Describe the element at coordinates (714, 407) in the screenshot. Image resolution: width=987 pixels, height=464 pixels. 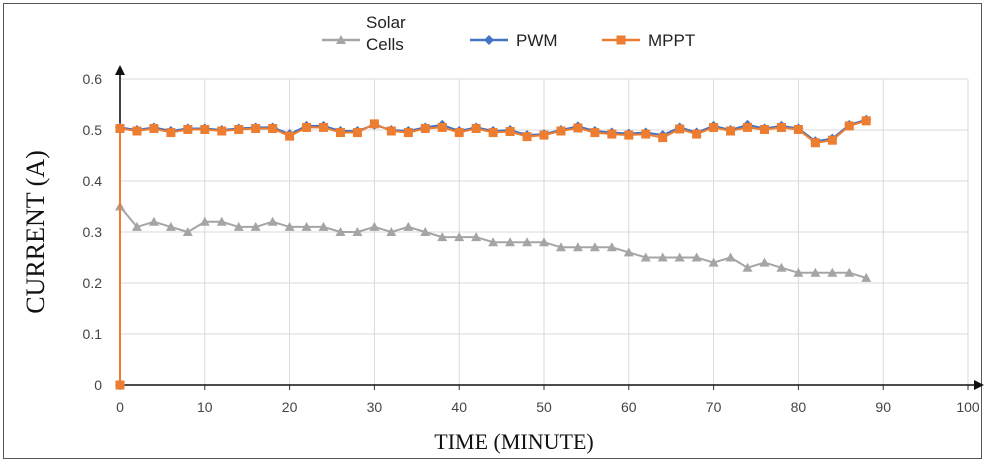
I see `x-tick-label: 70` at that location.